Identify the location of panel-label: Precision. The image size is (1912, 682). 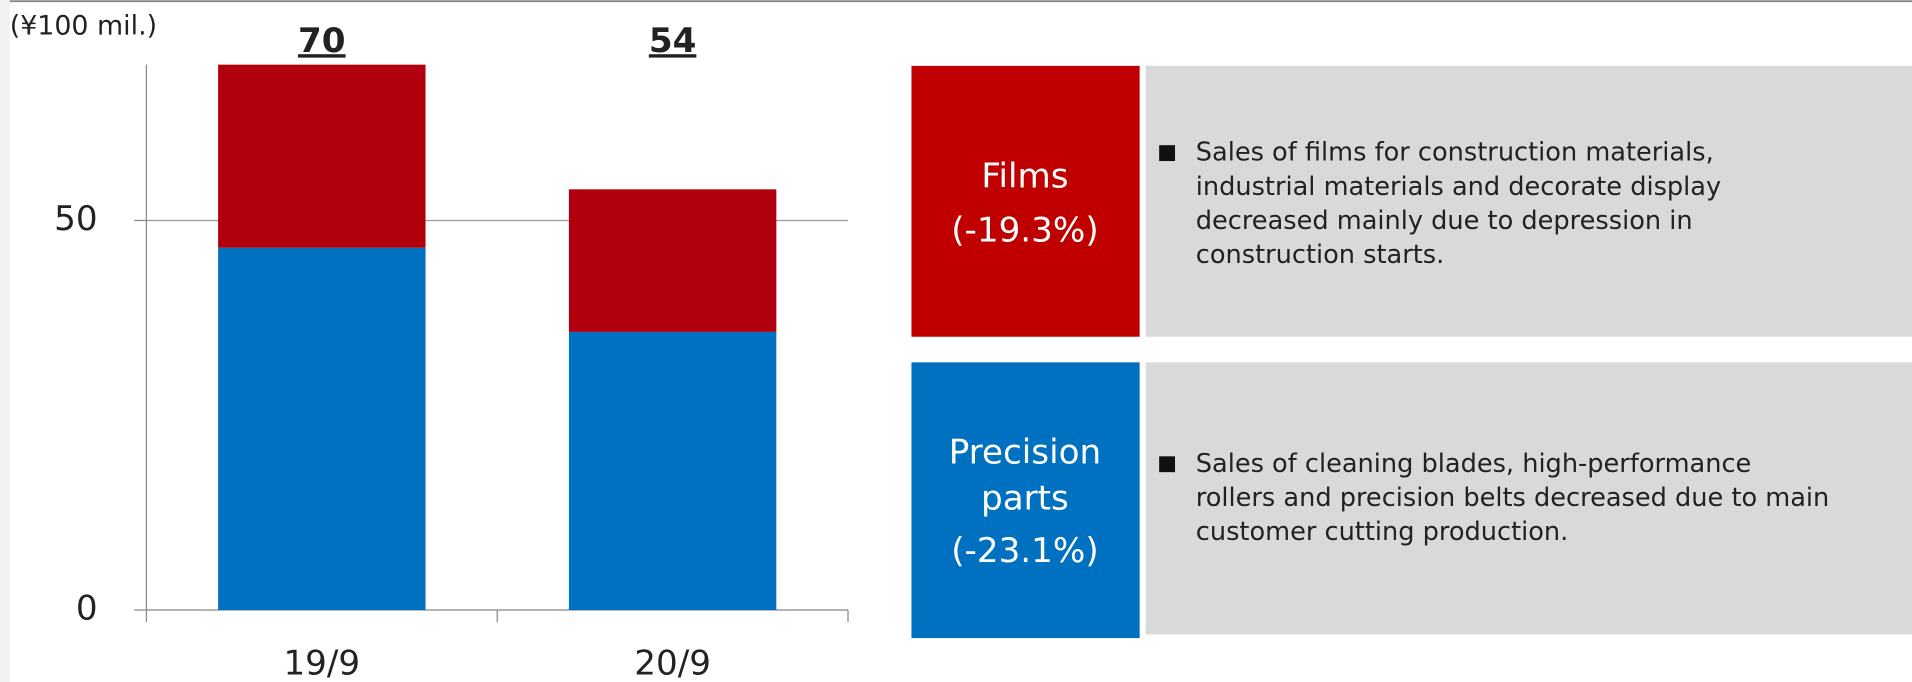
(1025, 452).